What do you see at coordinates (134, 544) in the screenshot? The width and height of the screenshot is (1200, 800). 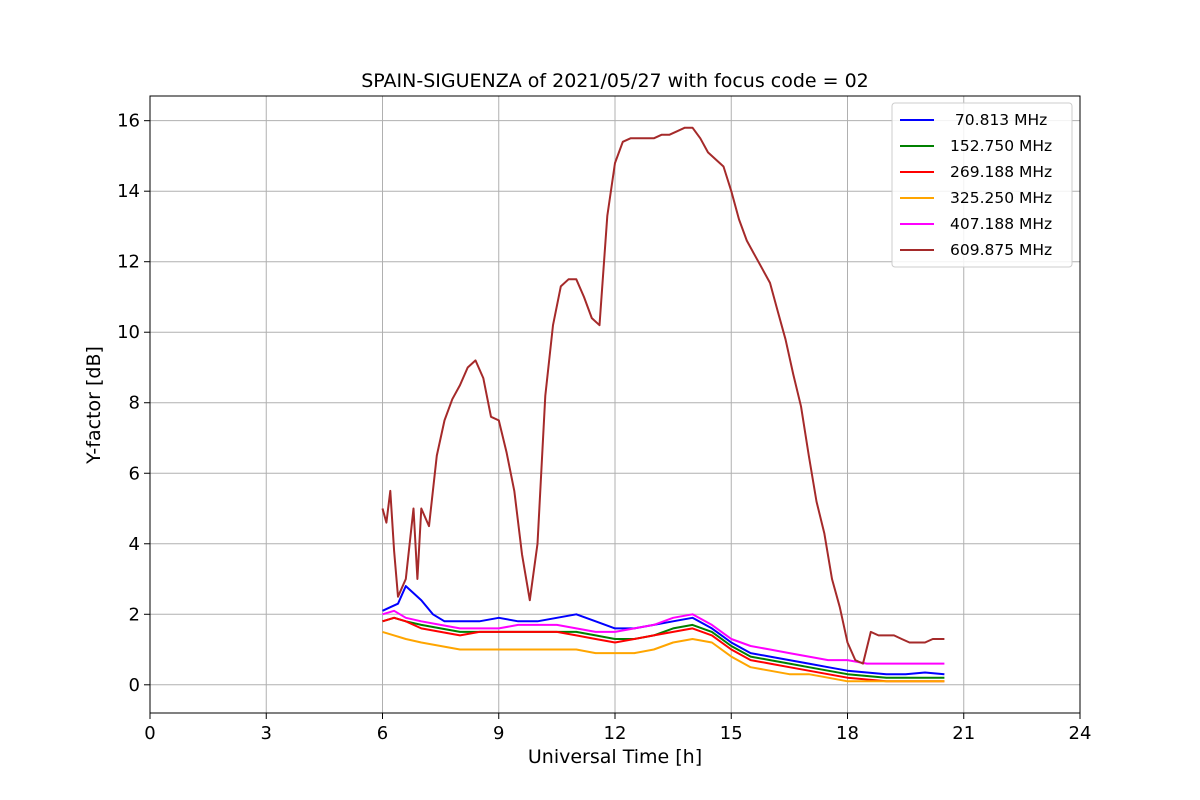 I see `y-tick-label: 4` at bounding box center [134, 544].